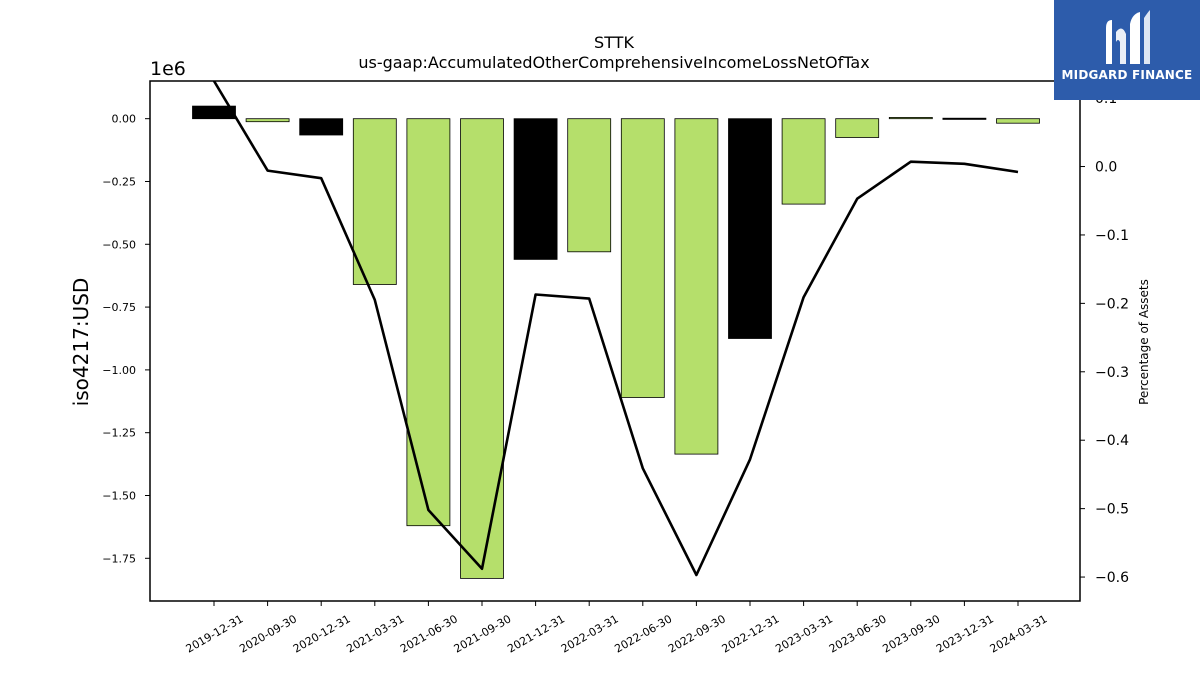 The width and height of the screenshot is (1200, 675). Describe the element at coordinates (1144, 342) in the screenshot. I see `y2-axis-label: Percentage of Assets` at that location.